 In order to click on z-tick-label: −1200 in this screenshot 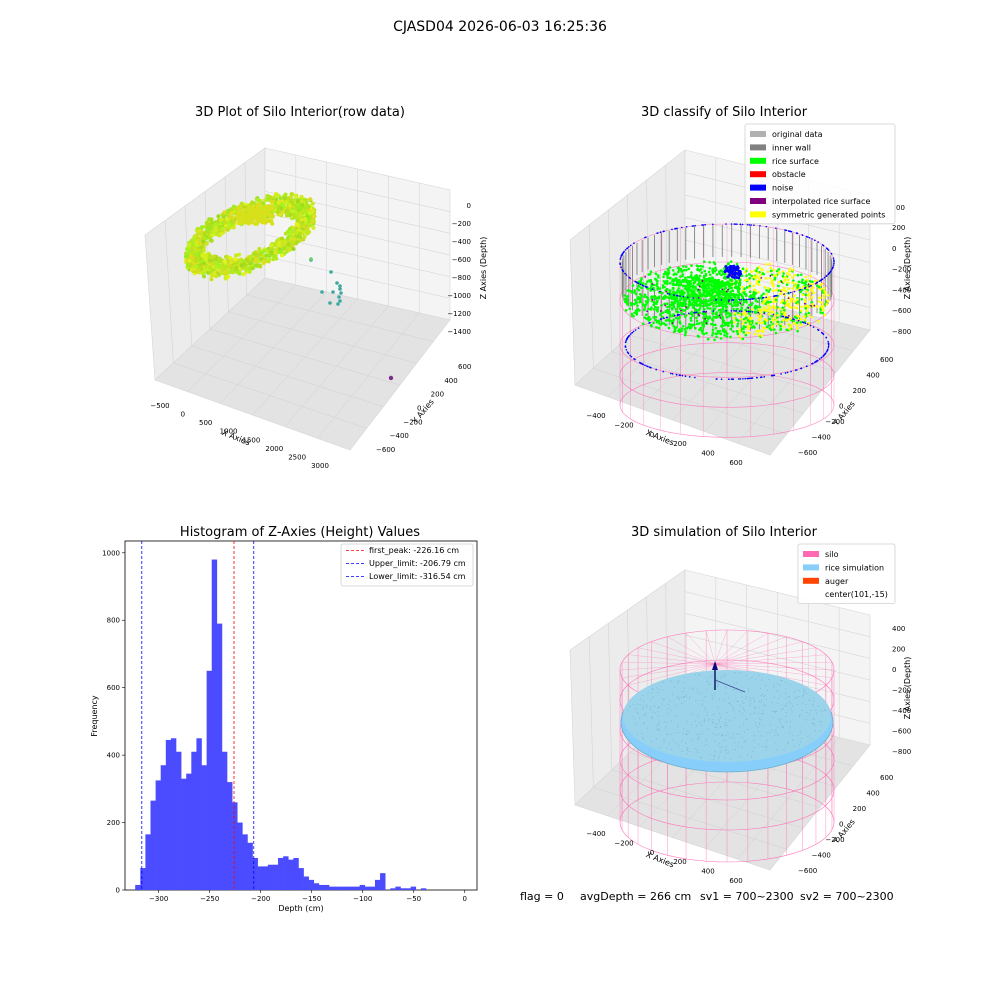, I will do `click(459, 314)`.